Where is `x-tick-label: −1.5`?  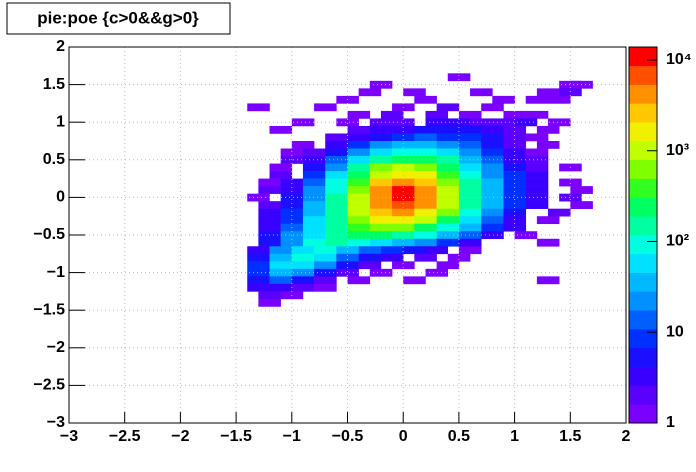
x-tick-label: −1.5 is located at coordinates (236, 436).